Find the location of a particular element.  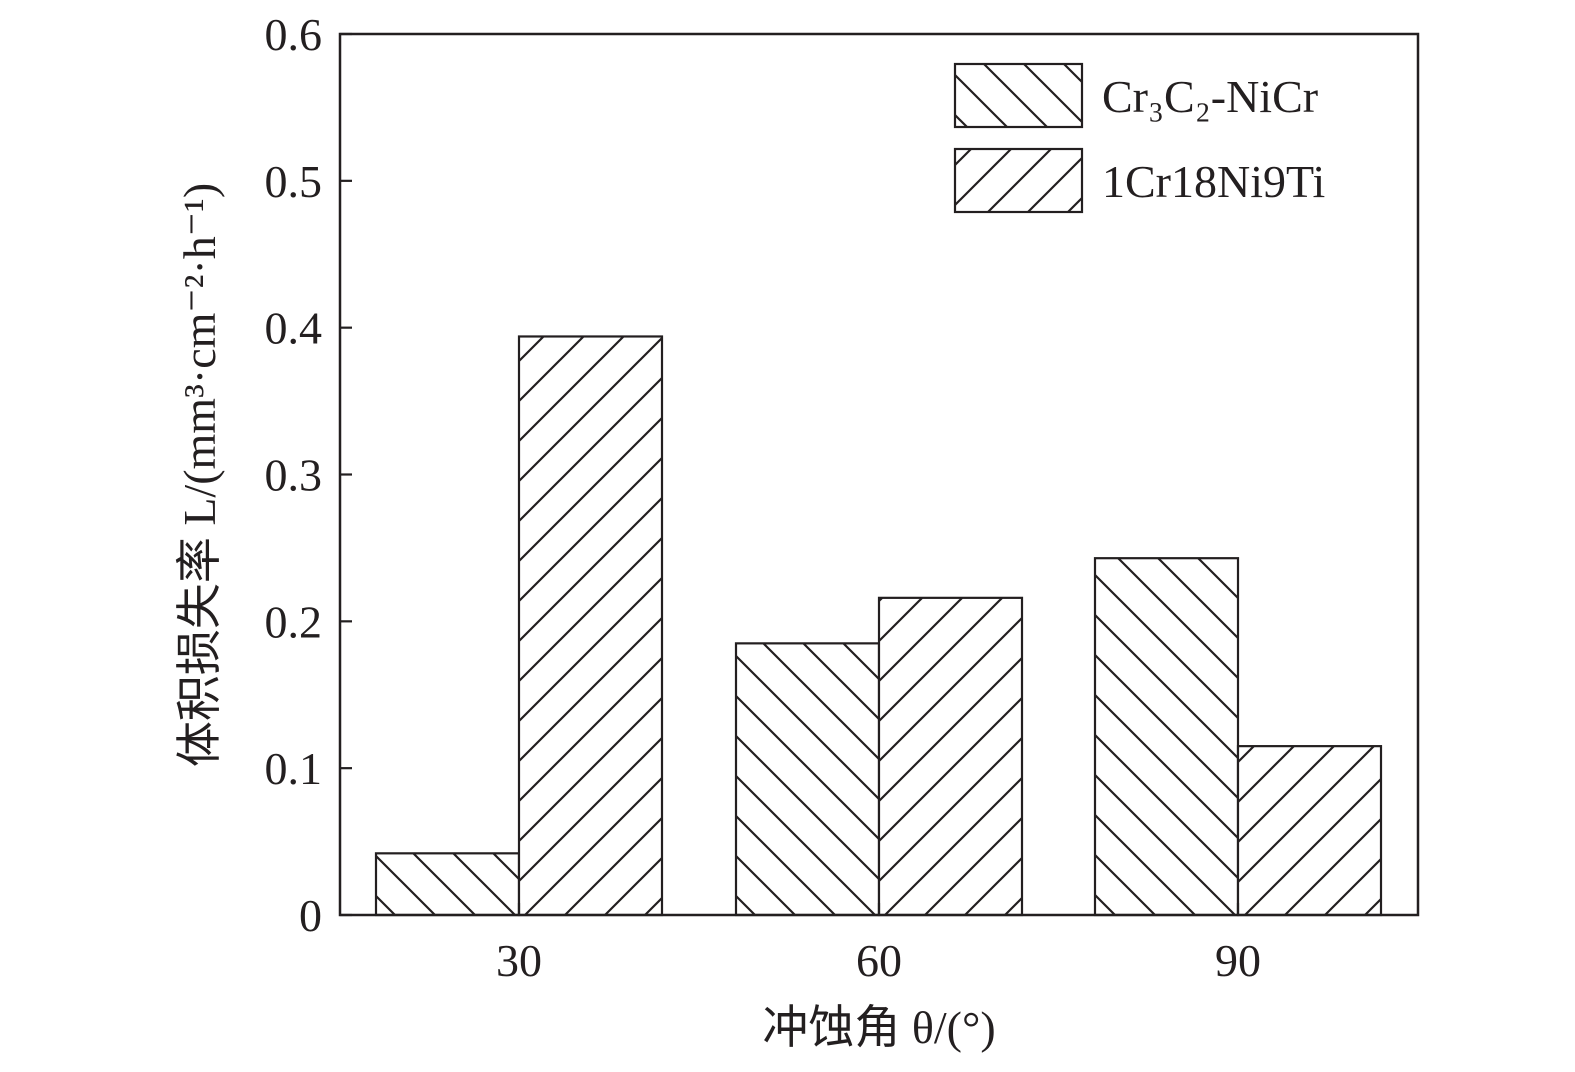

x-tick-label: 90 is located at coordinates (1238, 960).